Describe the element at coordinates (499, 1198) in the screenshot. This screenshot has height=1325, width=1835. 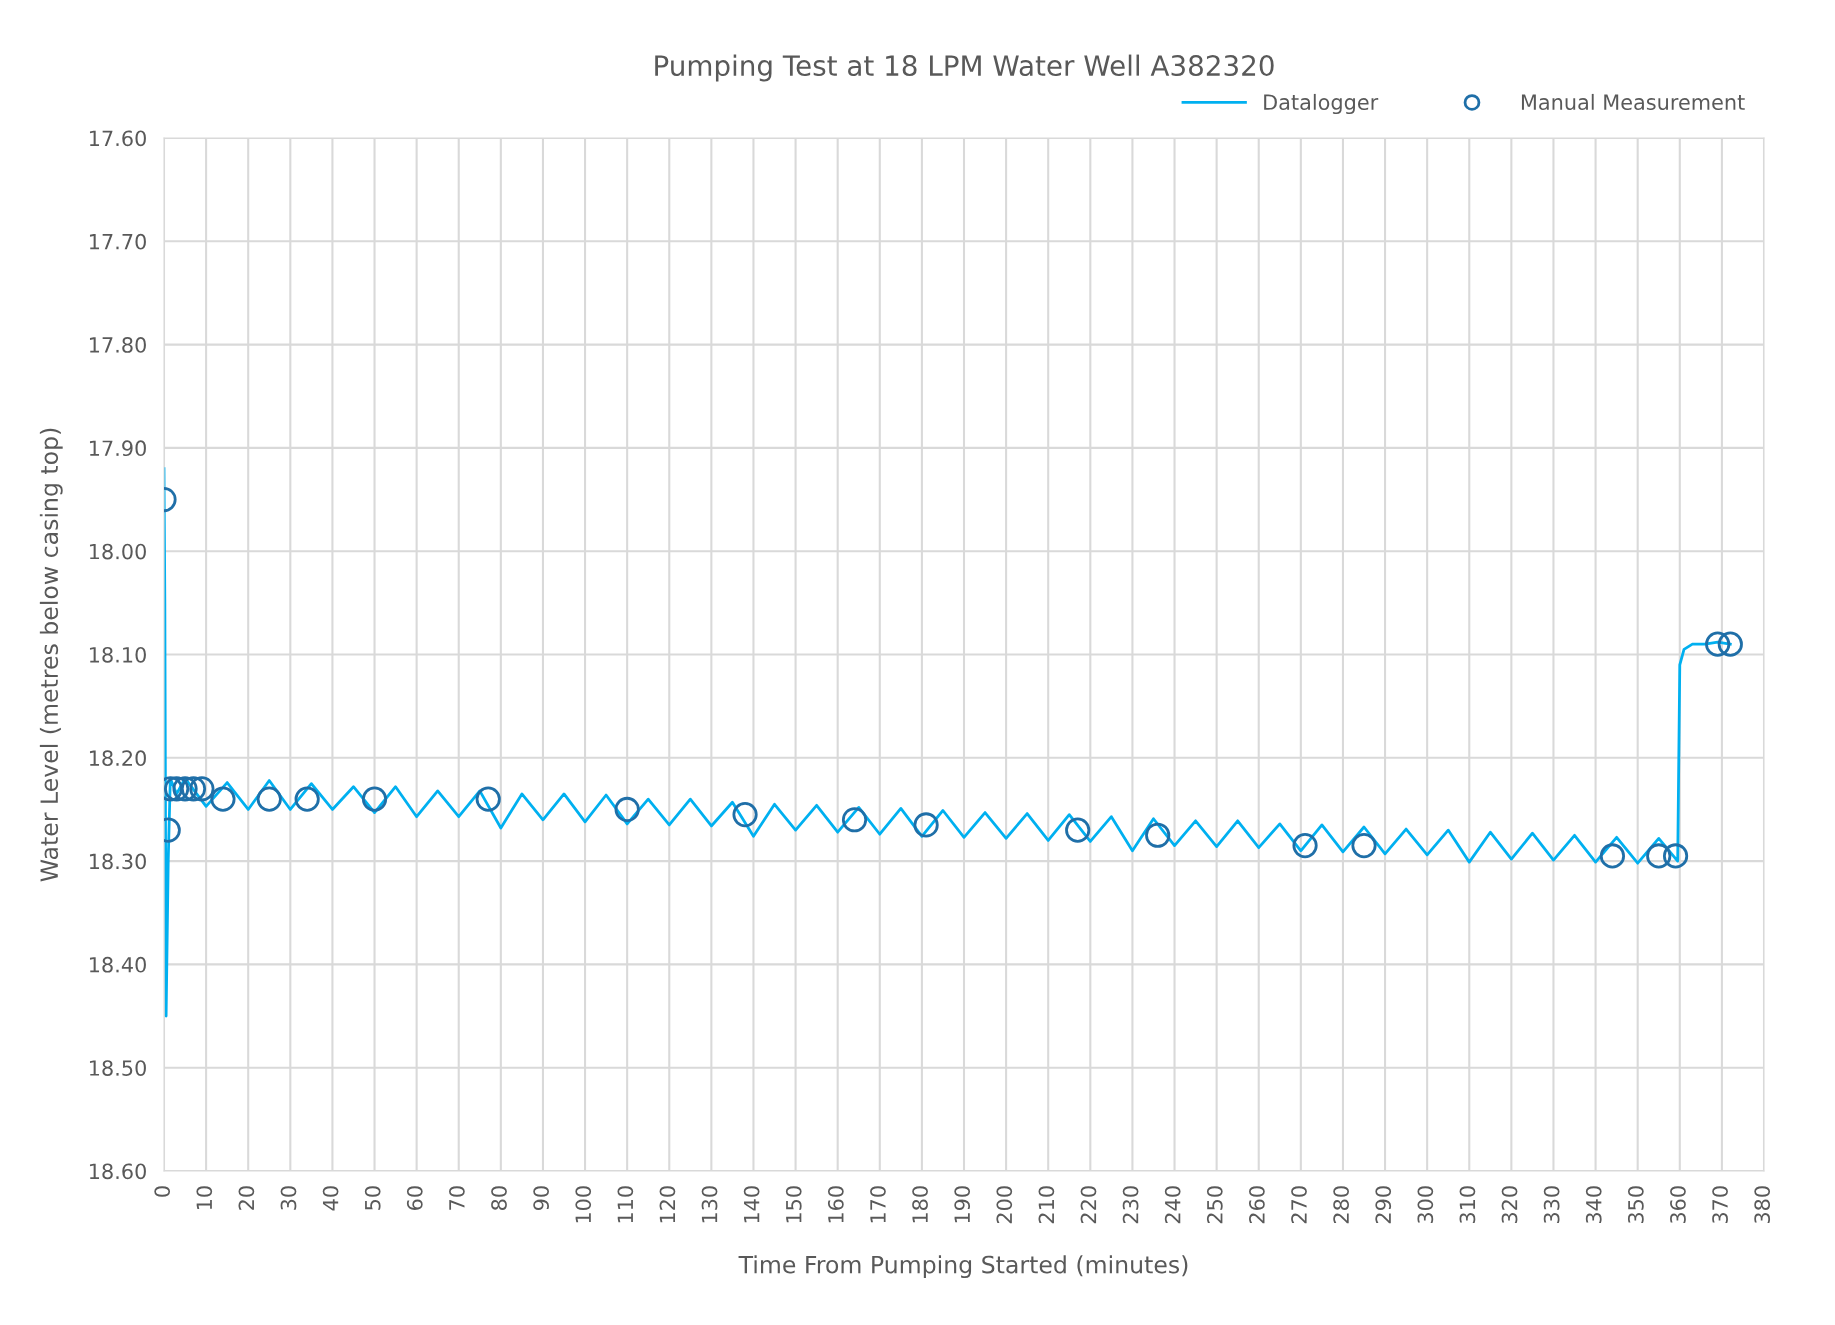
I see `x-tick-label: 80` at that location.